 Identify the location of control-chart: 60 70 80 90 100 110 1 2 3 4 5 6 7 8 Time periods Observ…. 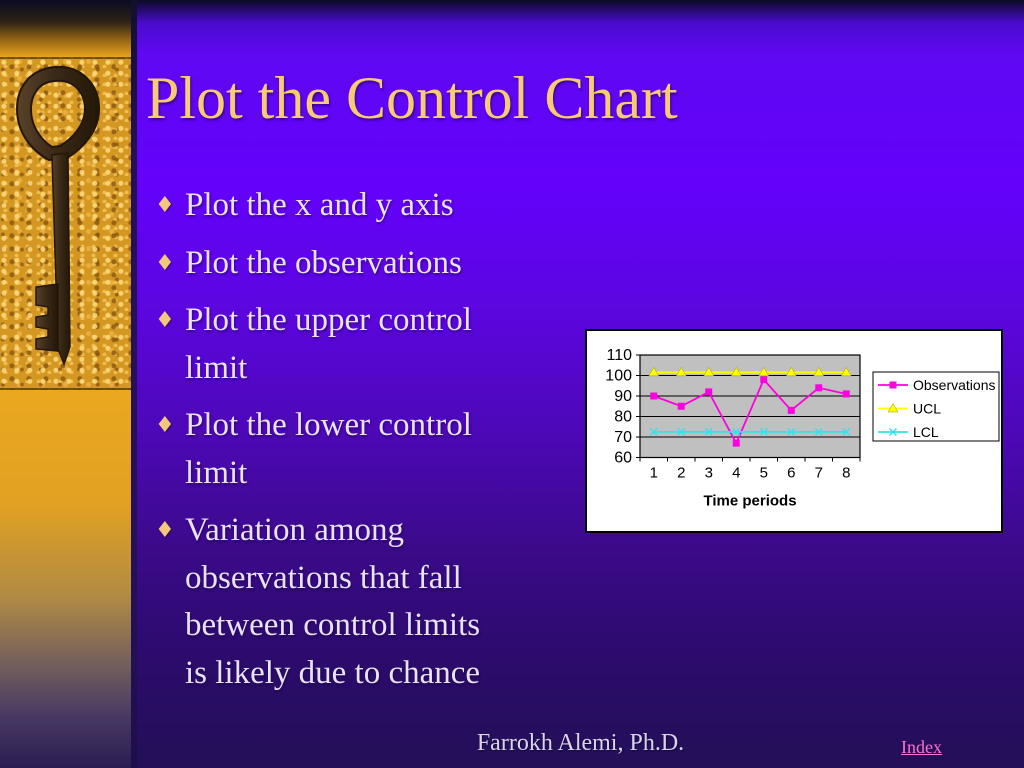
(794, 431).